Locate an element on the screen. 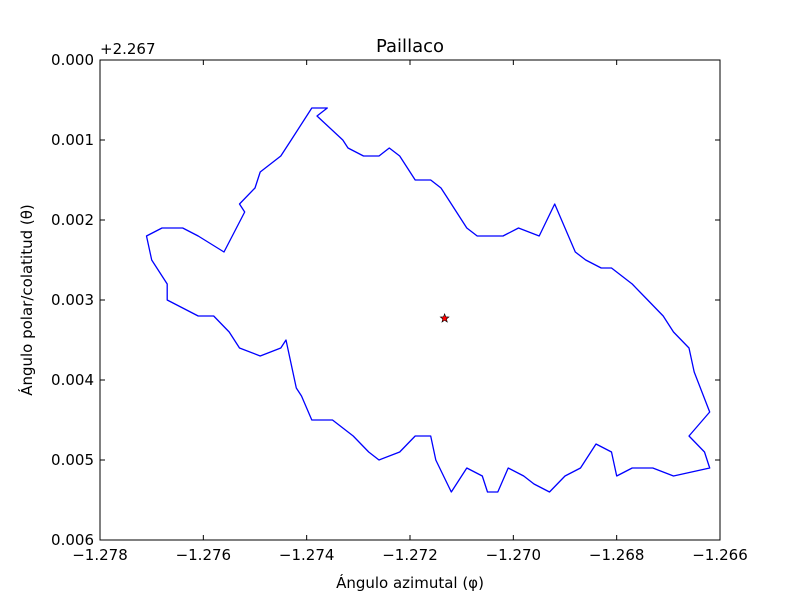 This screenshot has height=600, width=800. y-tick-label: 0.005 is located at coordinates (72, 460).